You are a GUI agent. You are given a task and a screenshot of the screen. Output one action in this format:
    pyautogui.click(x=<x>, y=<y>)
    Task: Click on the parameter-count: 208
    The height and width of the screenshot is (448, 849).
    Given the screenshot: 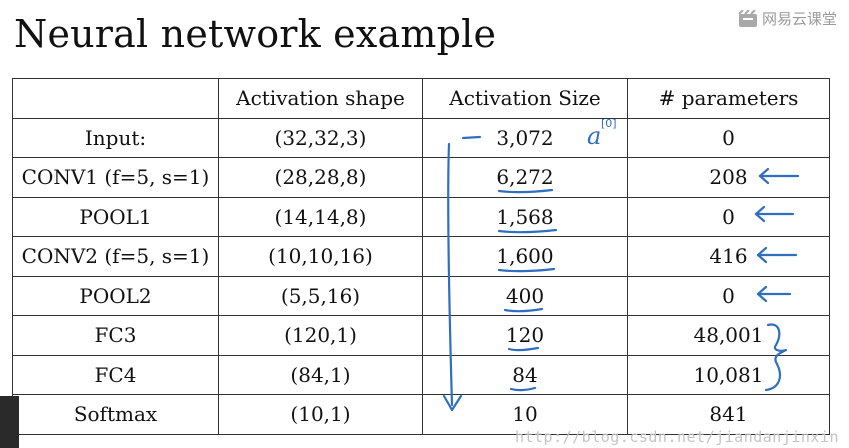 What is the action you would take?
    pyautogui.click(x=728, y=177)
    